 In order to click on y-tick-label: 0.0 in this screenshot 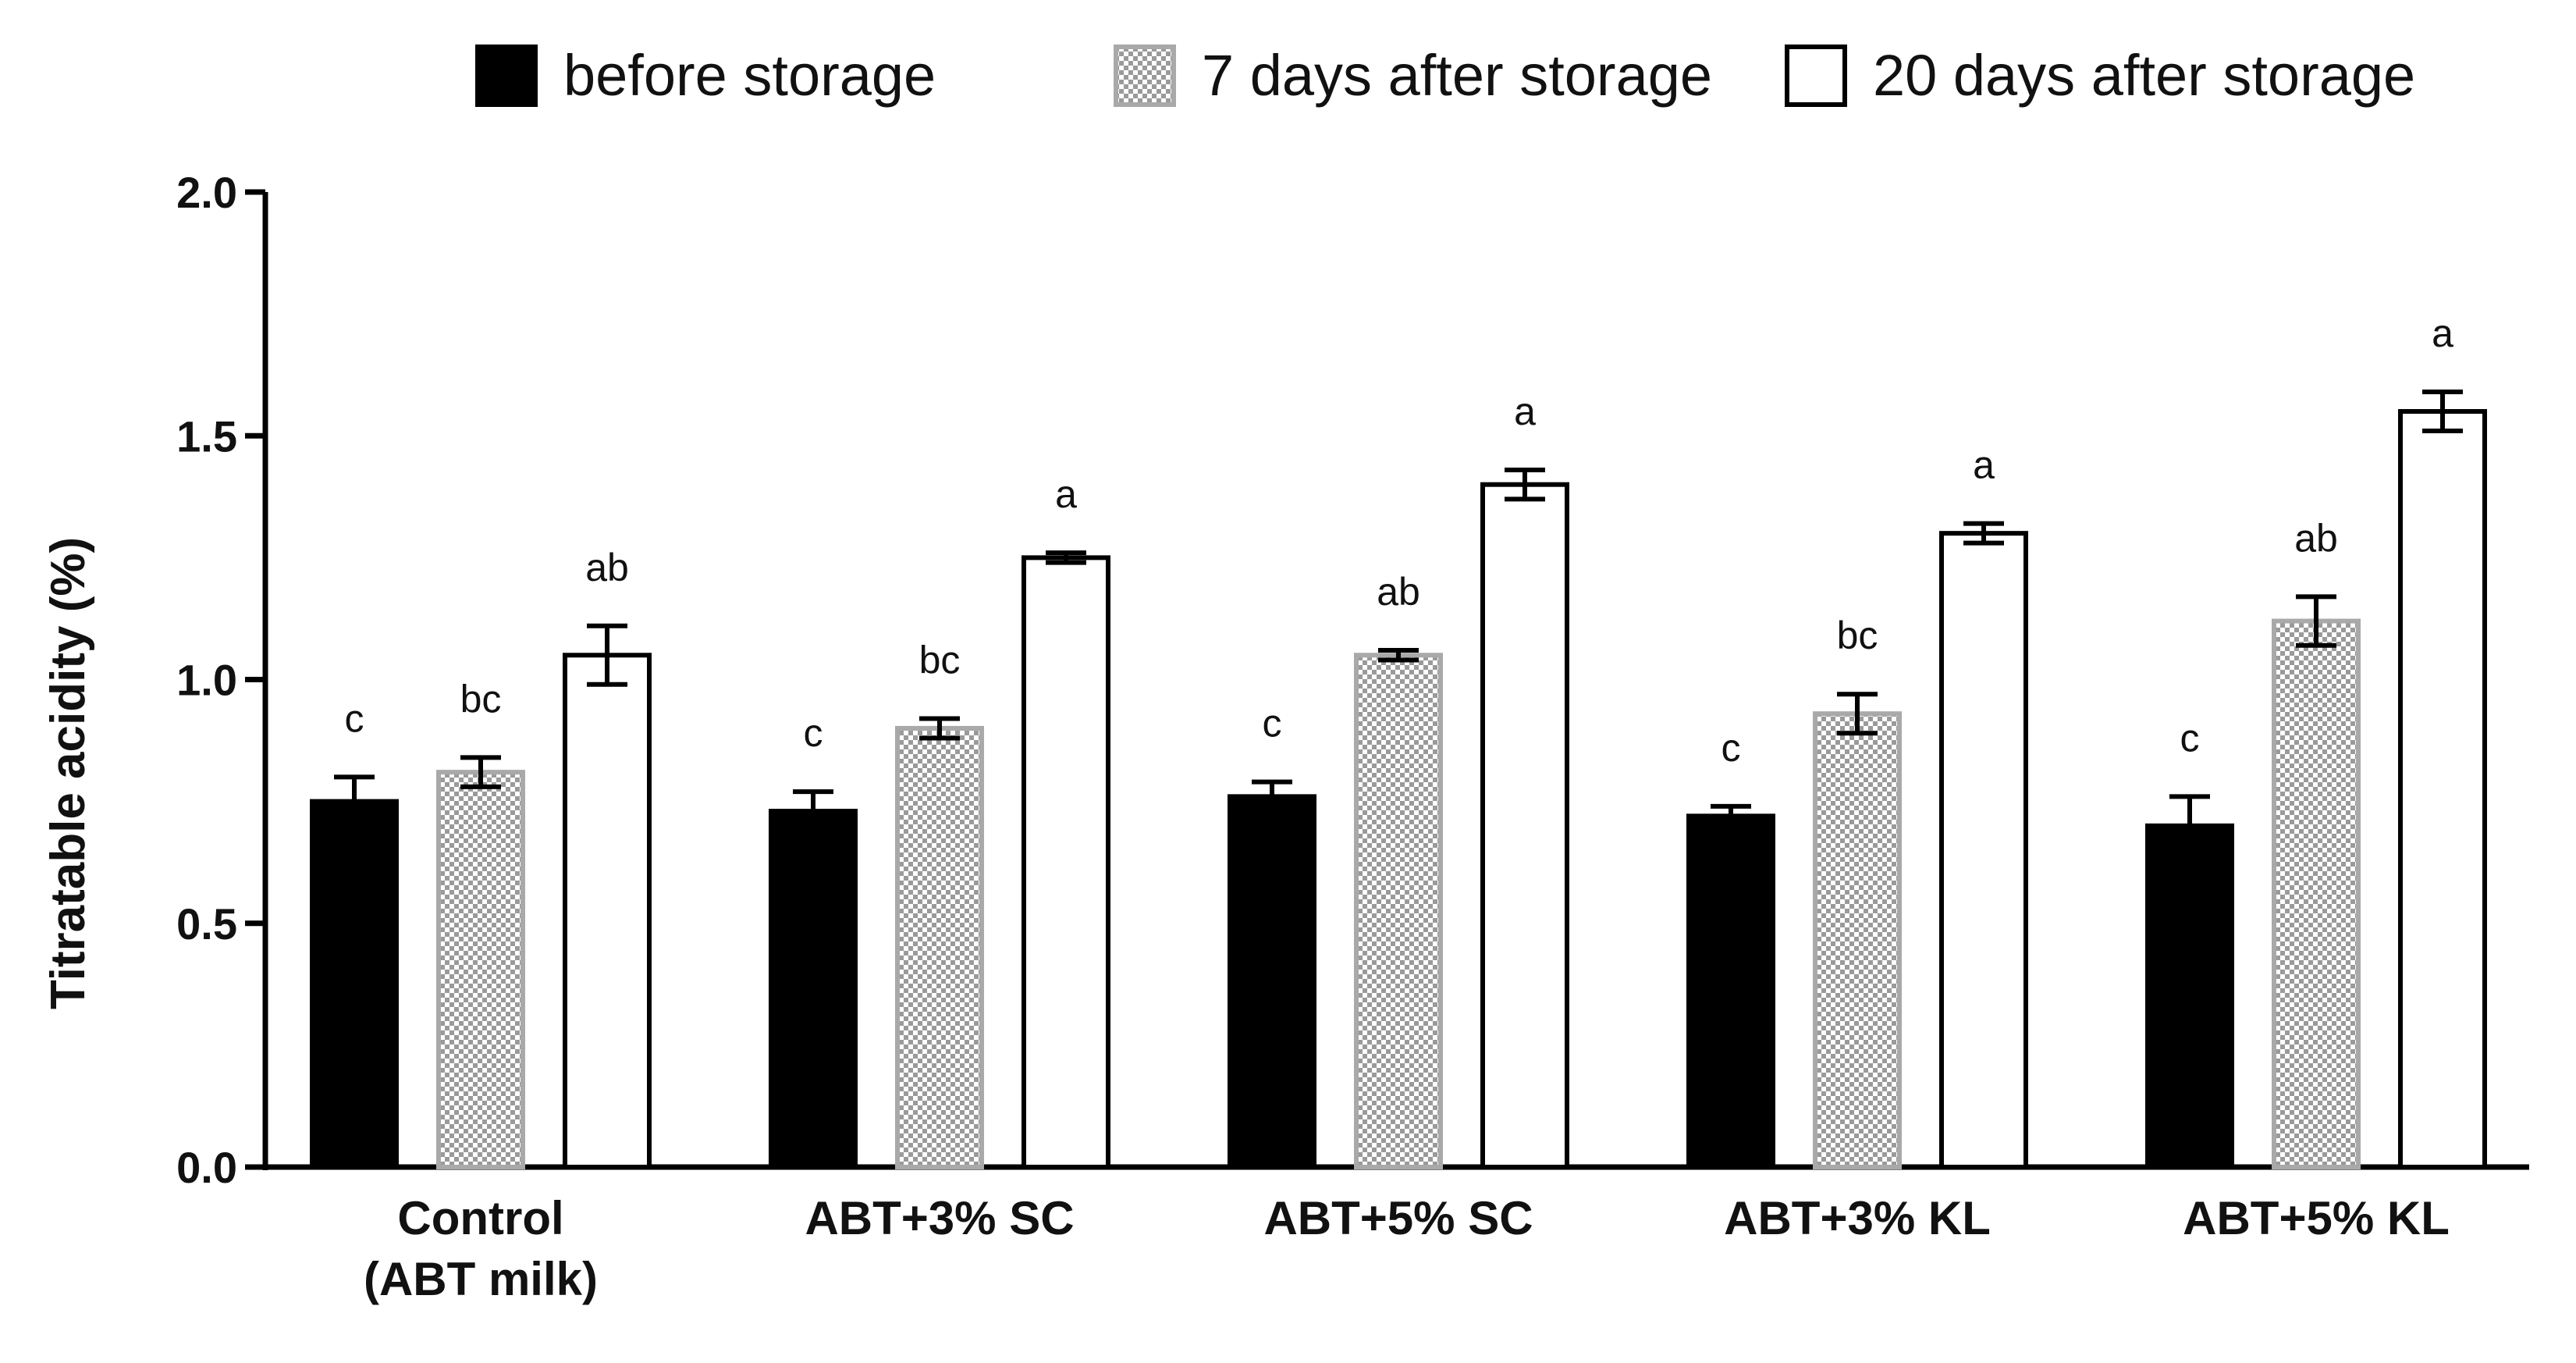, I will do `click(206, 1168)`.